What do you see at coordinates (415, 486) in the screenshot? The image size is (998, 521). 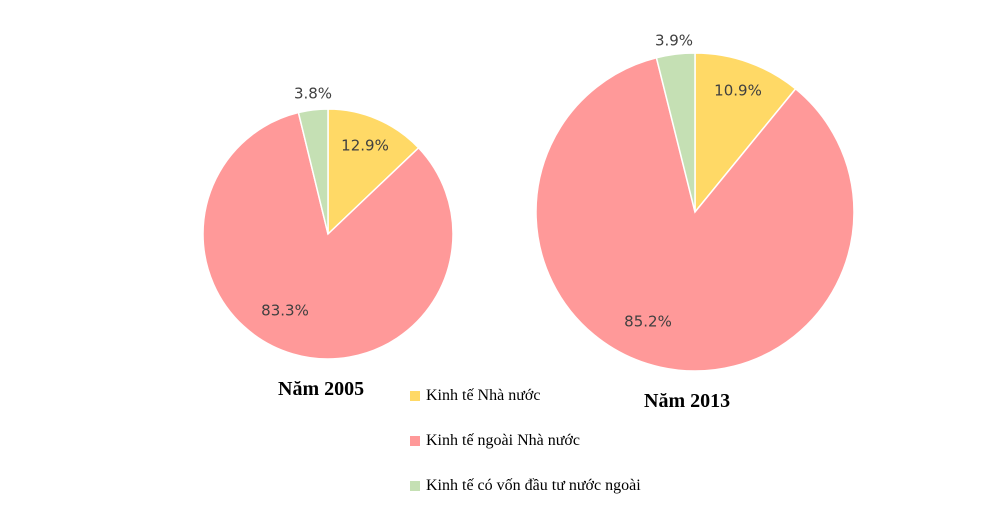 I see `legend-swatch-foreign` at bounding box center [415, 486].